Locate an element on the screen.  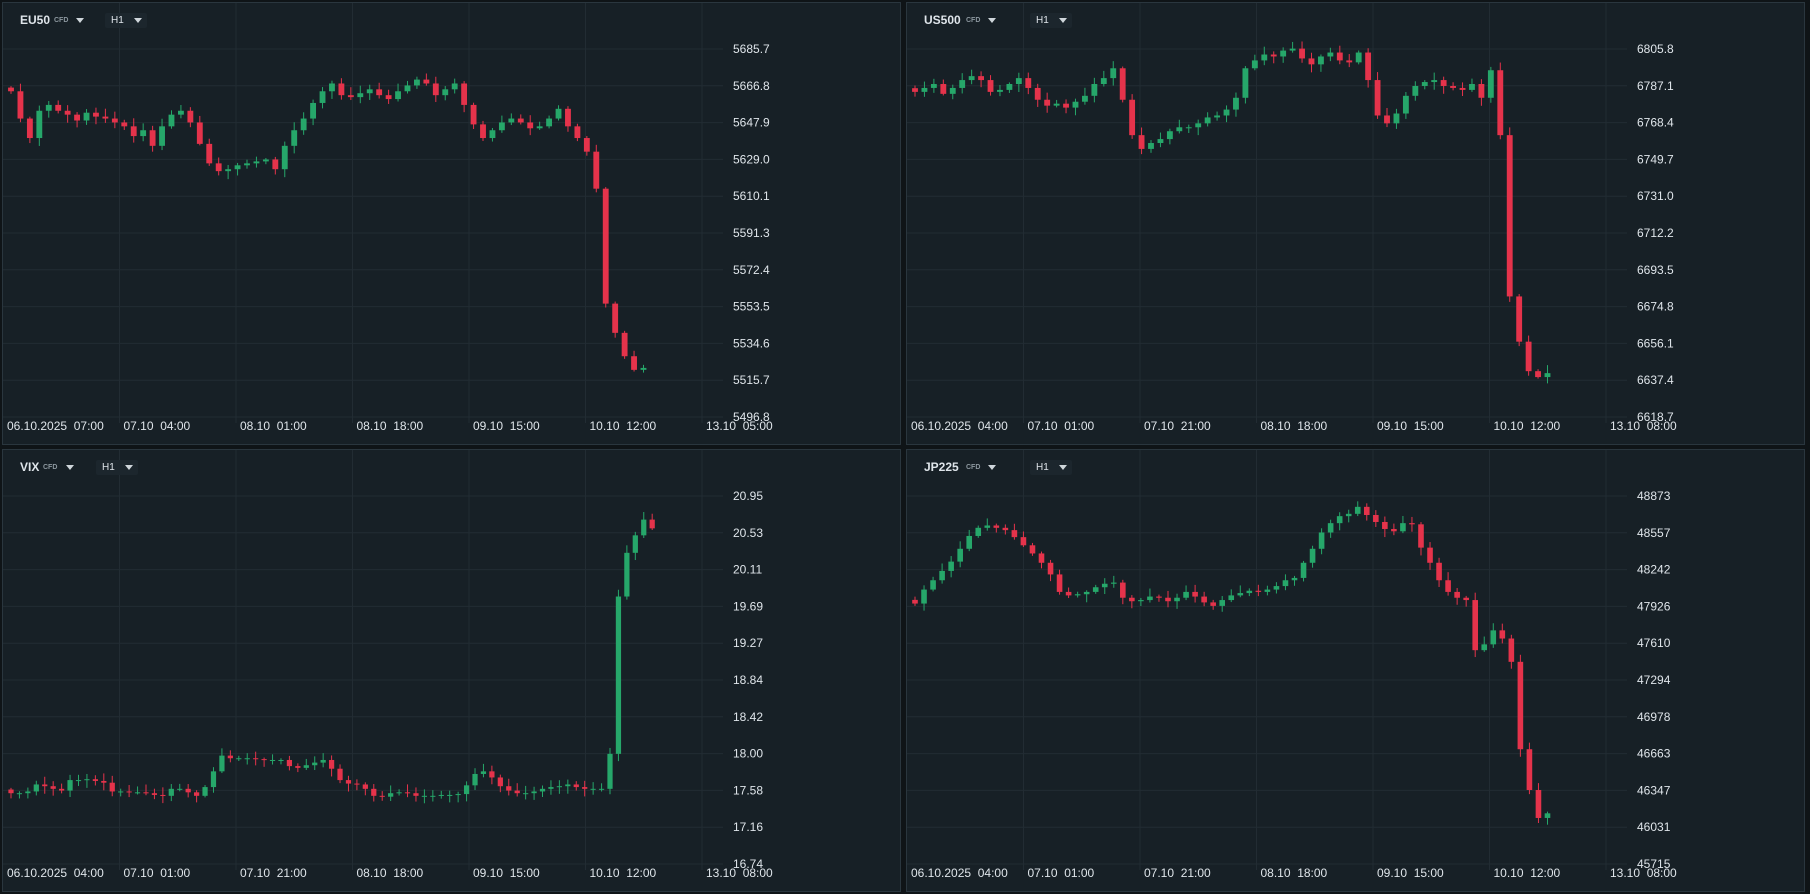
time-tick-label: 06.10.2025 07:00 is located at coordinates (55, 426).